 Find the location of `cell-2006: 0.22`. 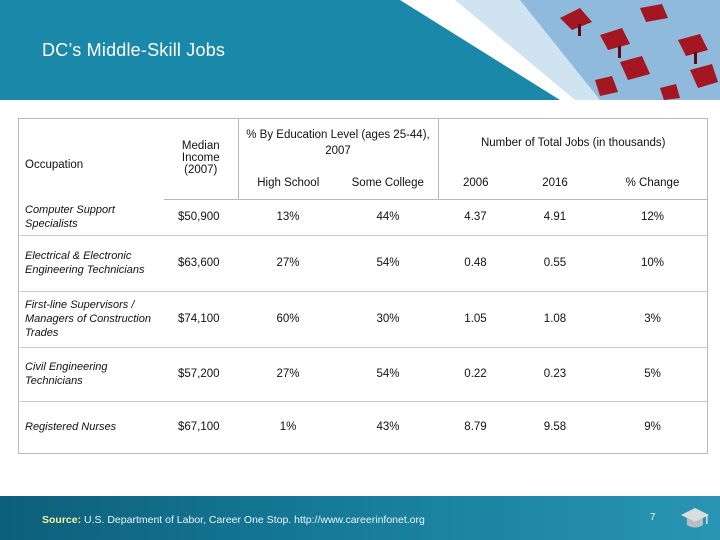

cell-2006: 0.22 is located at coordinates (475, 374).